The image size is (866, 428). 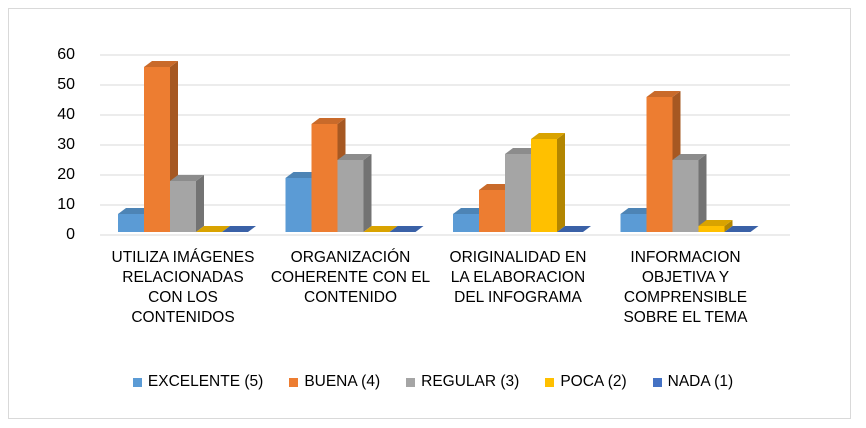 What do you see at coordinates (470, 381) in the screenshot?
I see `legend-label: REGULAR (3)` at bounding box center [470, 381].